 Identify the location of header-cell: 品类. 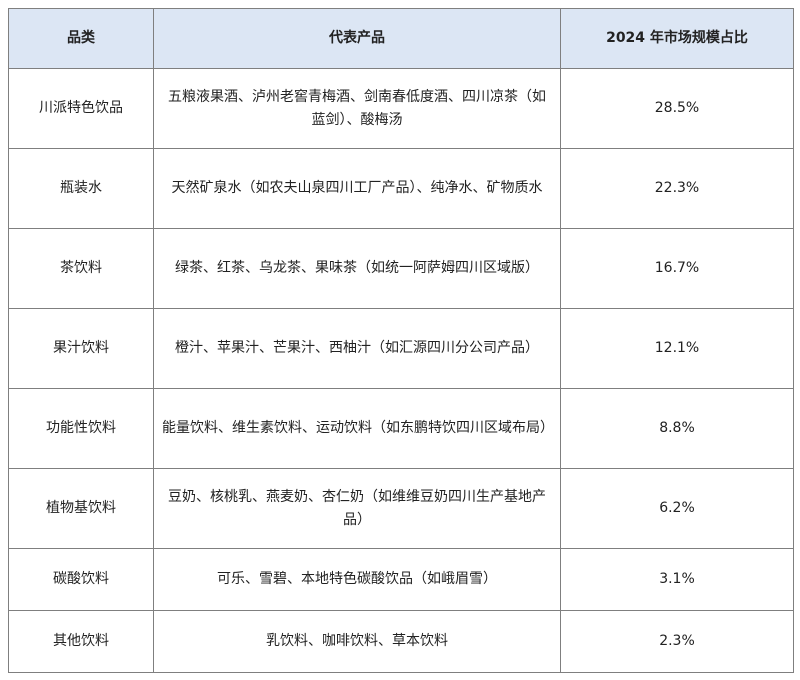
(81, 38).